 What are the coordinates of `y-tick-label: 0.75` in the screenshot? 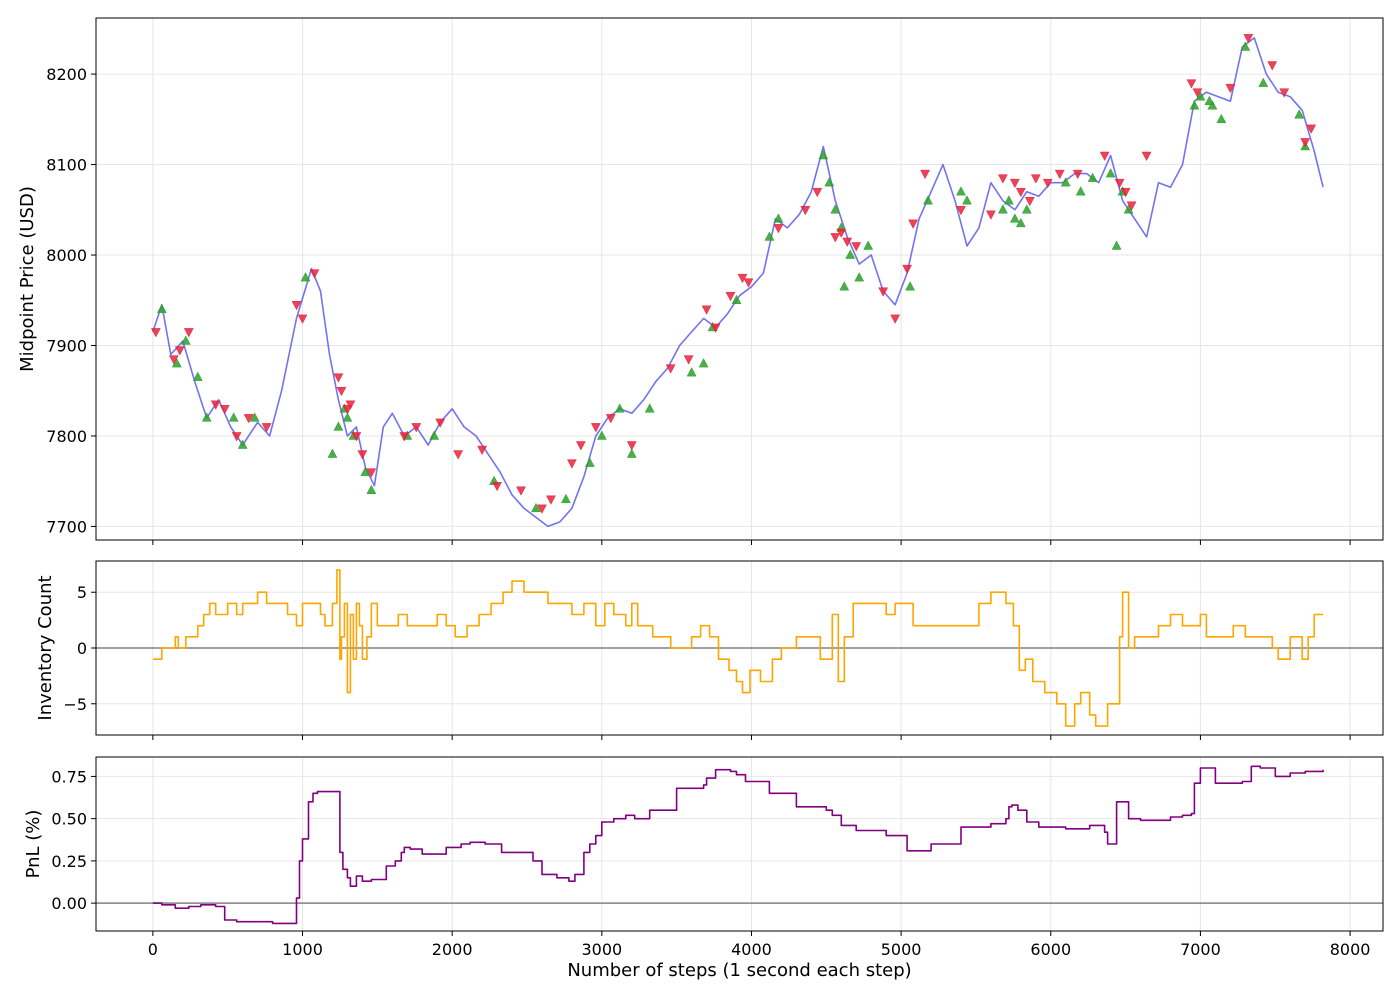 It's located at (69, 776).